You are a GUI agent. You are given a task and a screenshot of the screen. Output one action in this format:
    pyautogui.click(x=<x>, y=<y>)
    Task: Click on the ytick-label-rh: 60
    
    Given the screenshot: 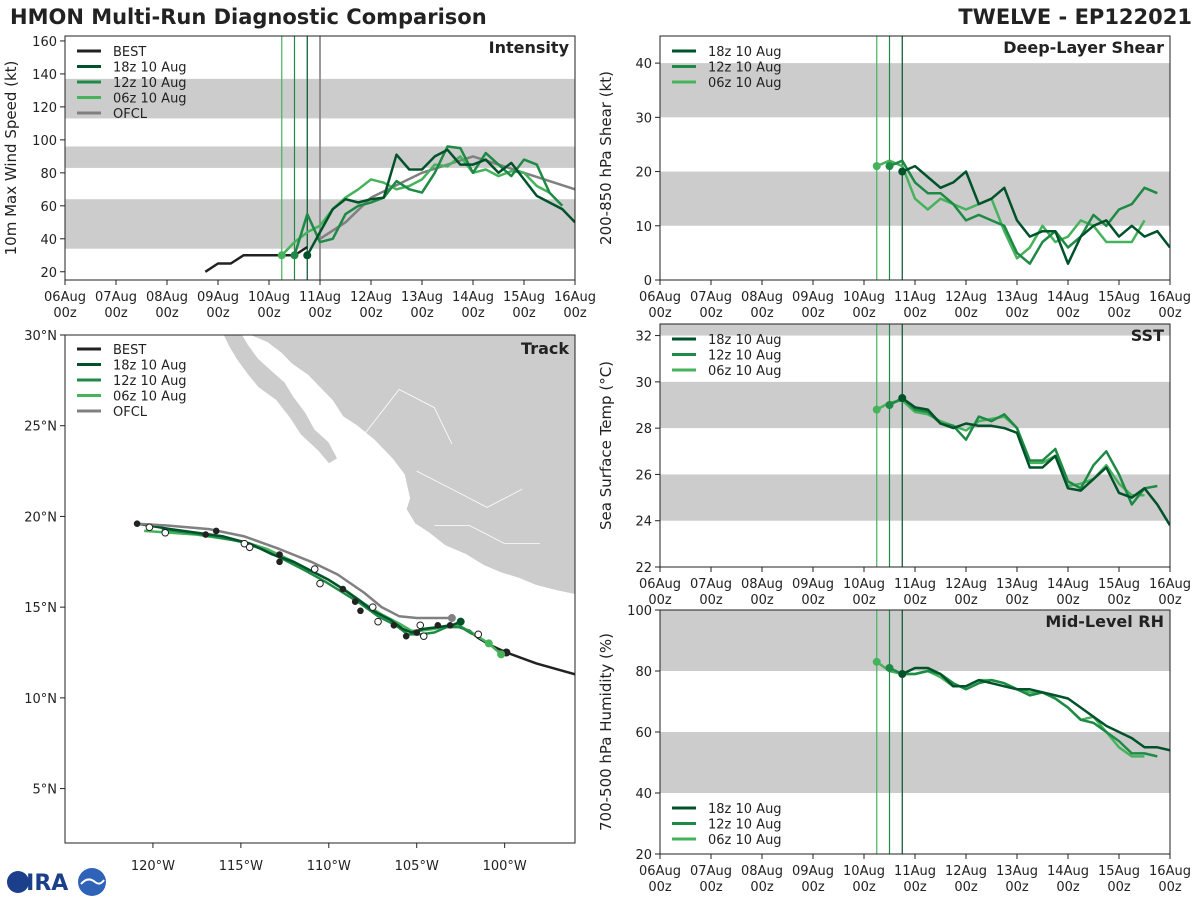 What is the action you would take?
    pyautogui.click(x=643, y=733)
    